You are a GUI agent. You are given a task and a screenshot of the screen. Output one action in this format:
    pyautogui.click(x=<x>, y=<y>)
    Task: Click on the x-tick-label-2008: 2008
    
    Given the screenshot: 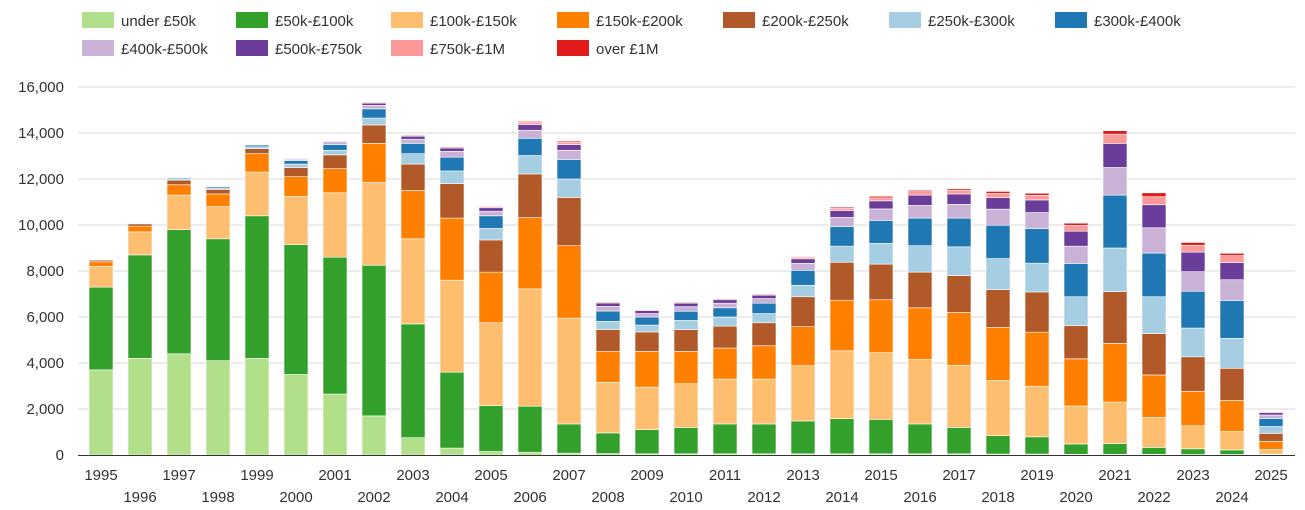 What is the action you would take?
    pyautogui.click(x=607, y=497)
    